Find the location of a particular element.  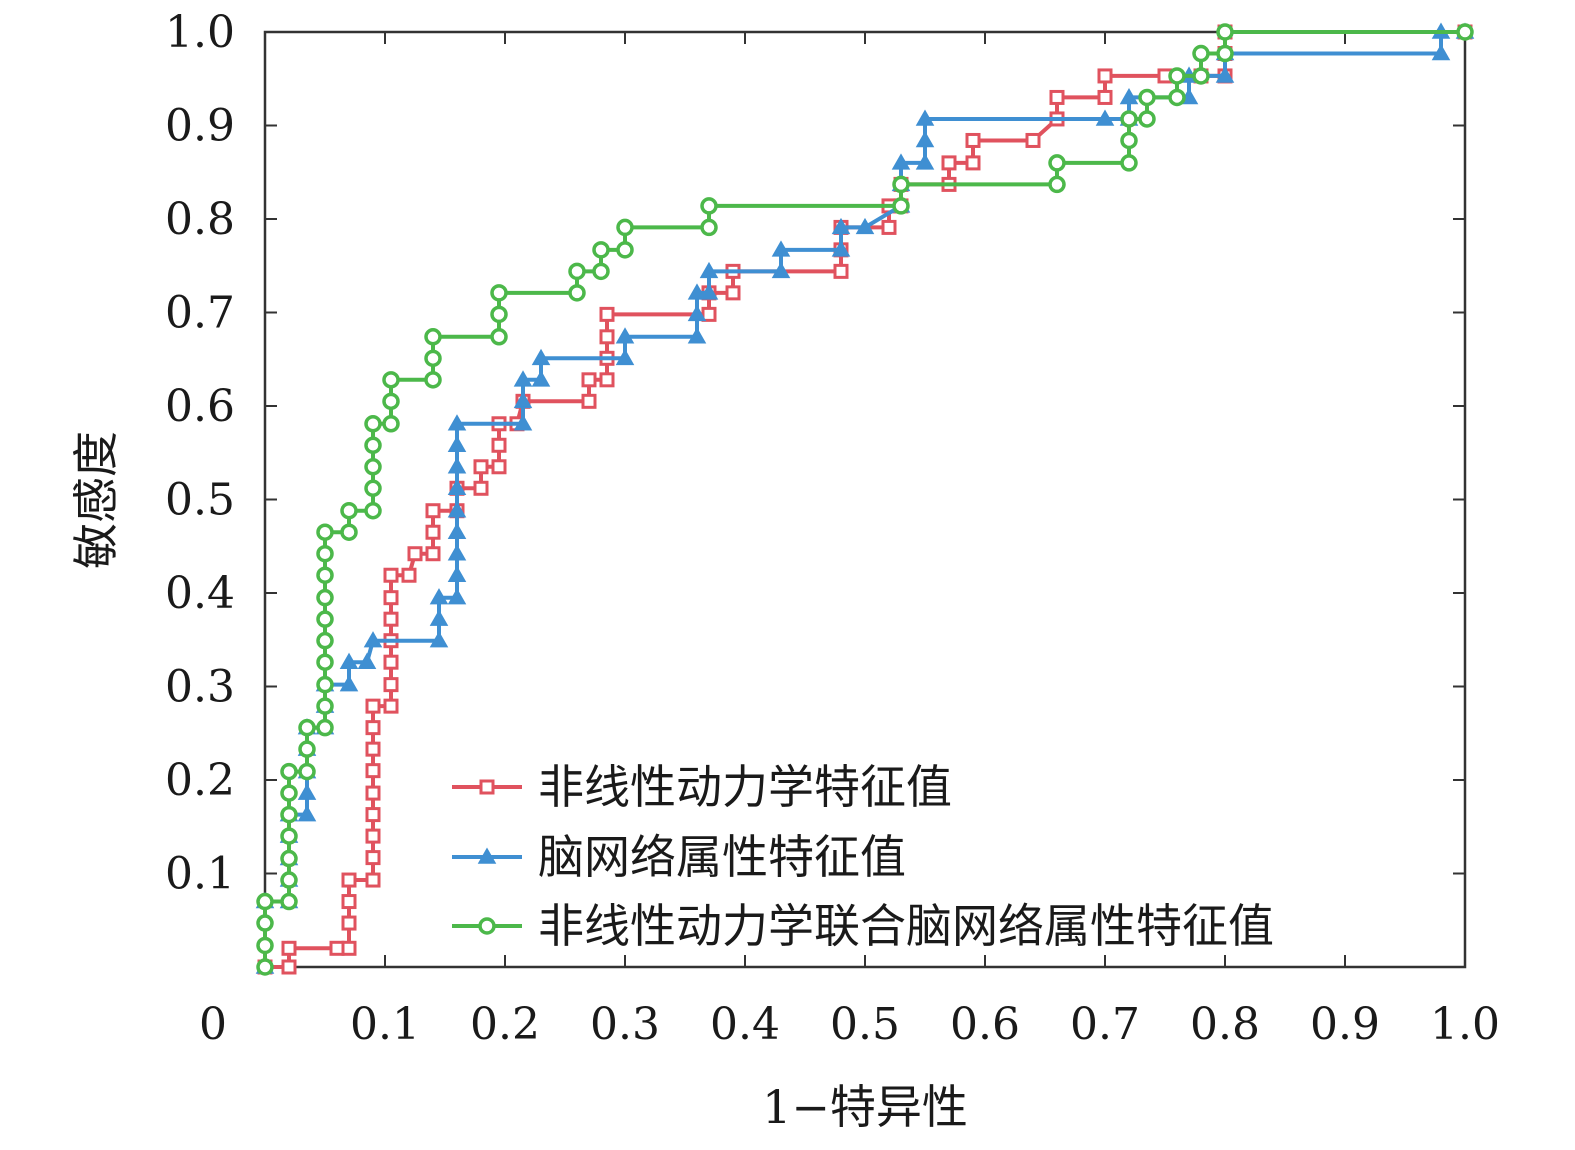

x-tick-label: 0.4 is located at coordinates (745, 1024).